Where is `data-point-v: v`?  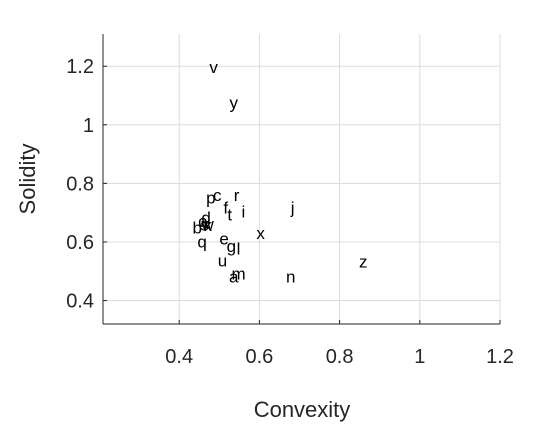
data-point-v: v is located at coordinates (213, 67).